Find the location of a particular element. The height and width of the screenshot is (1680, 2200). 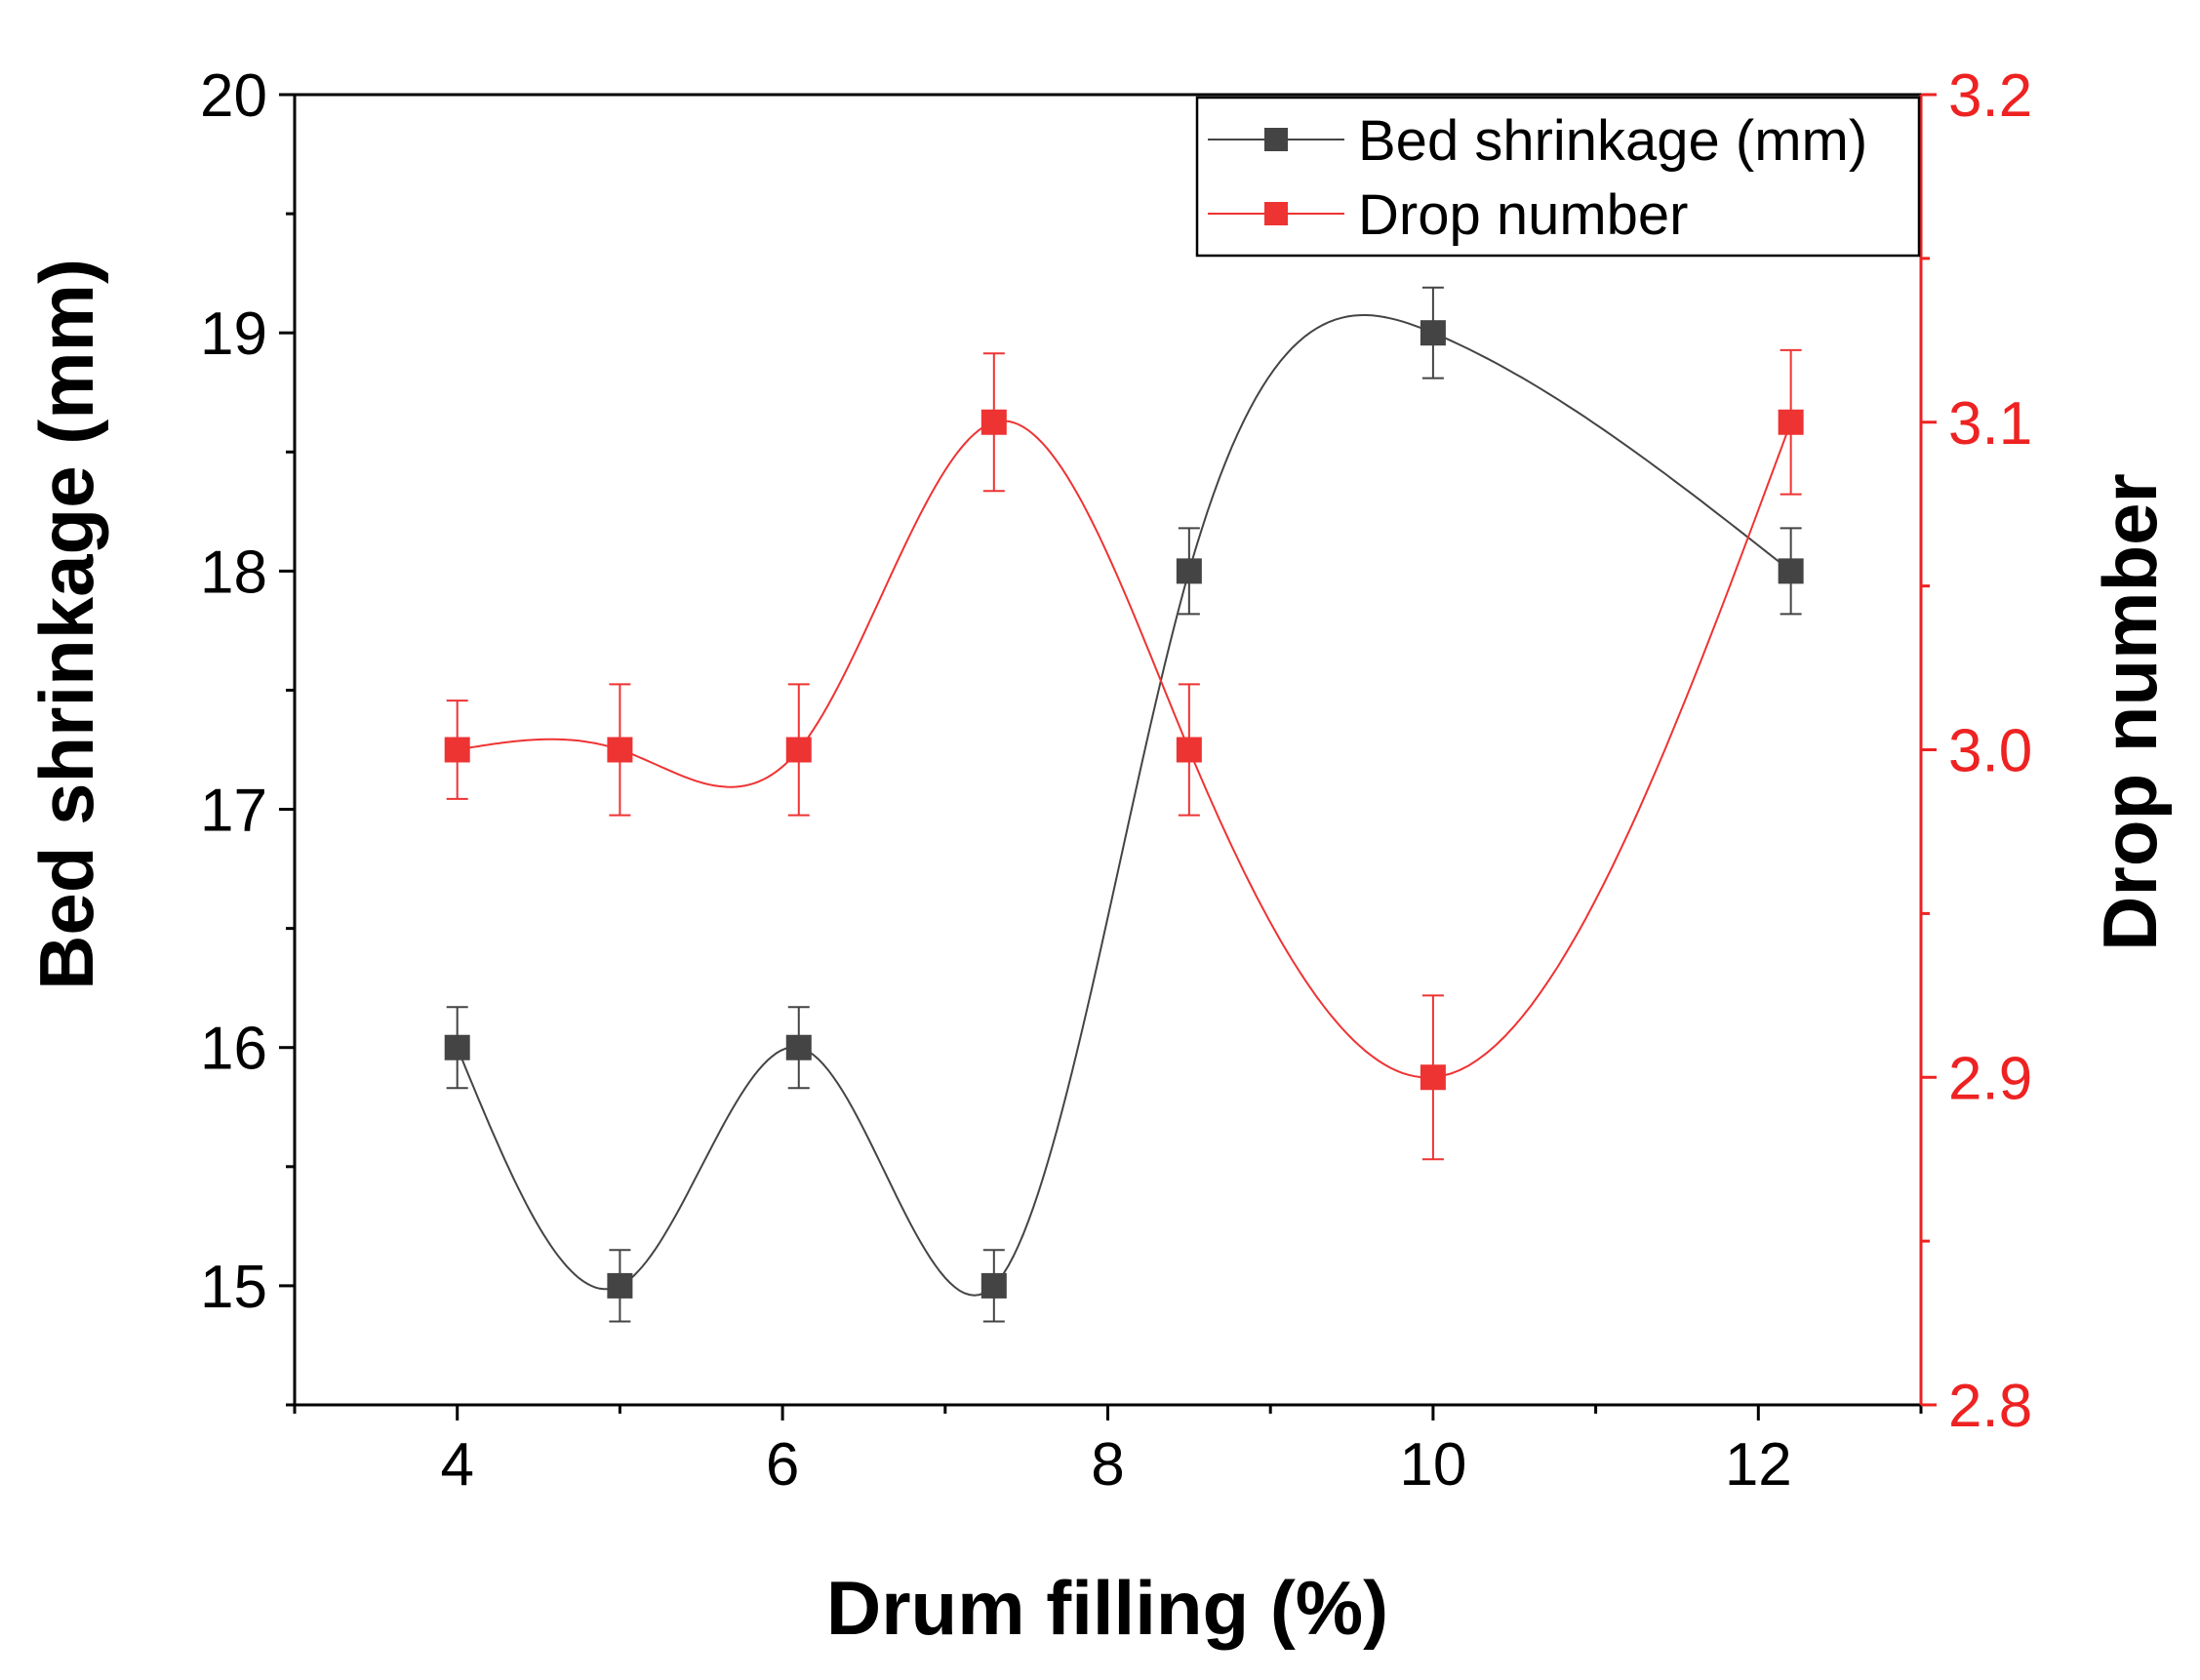

legend: Bed shrinkage (mm) Drop number is located at coordinates (1558, 177).